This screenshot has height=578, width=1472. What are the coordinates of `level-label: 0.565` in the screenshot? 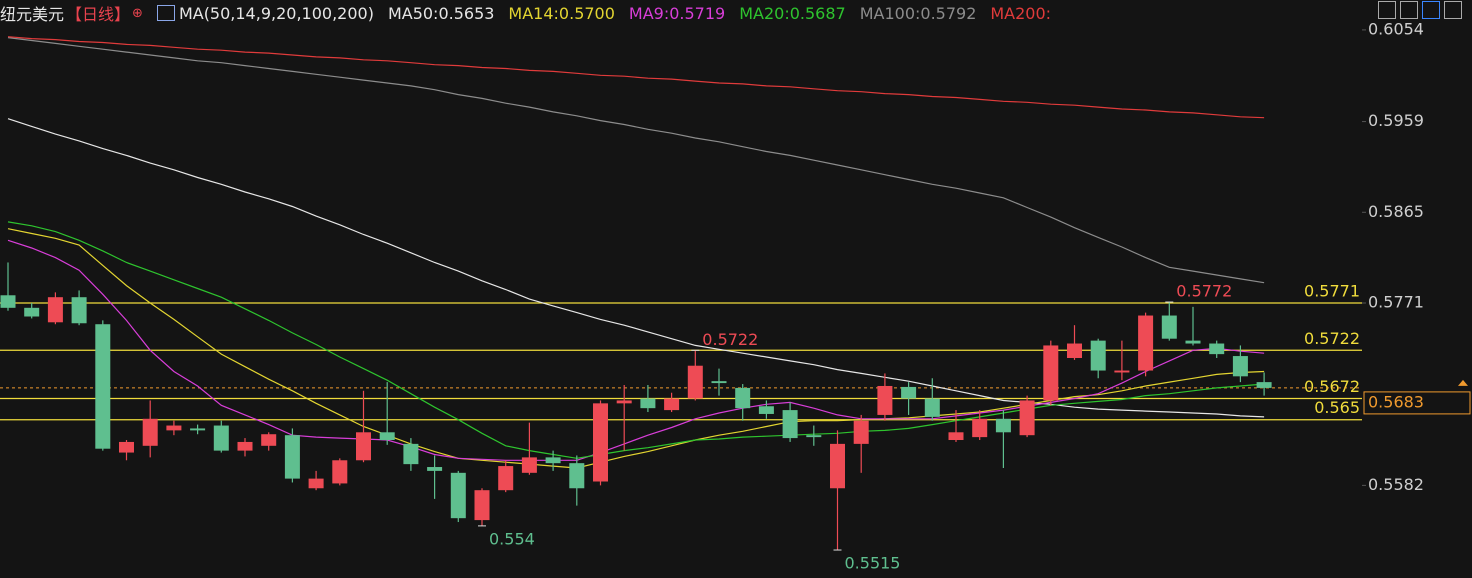 It's located at (1337, 407).